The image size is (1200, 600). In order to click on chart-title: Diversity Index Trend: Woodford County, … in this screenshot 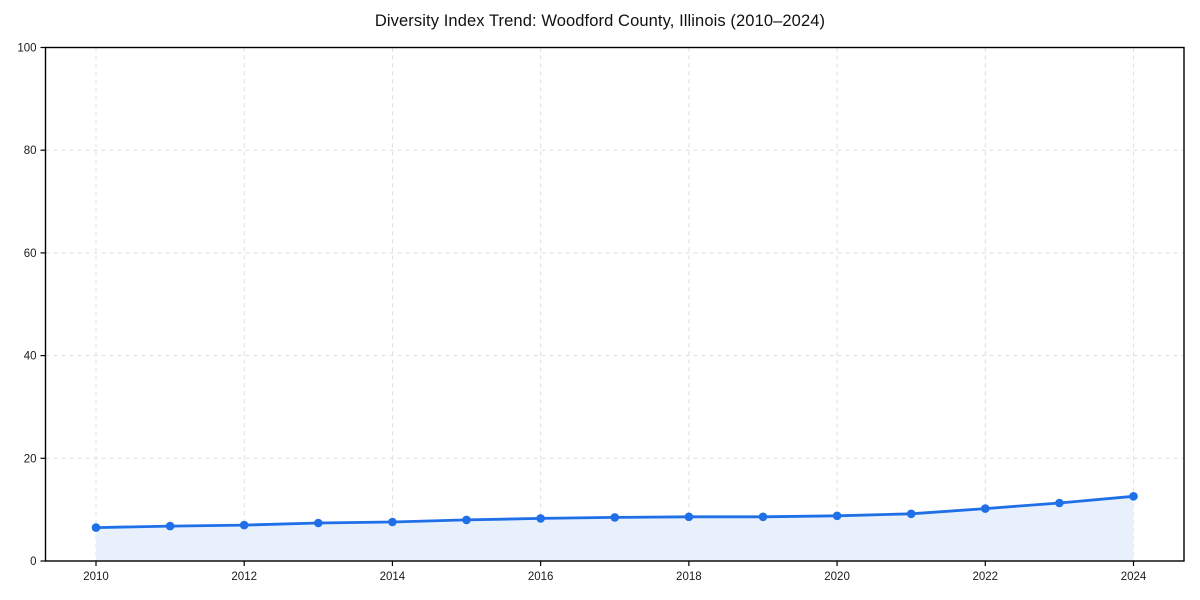, I will do `click(600, 21)`.